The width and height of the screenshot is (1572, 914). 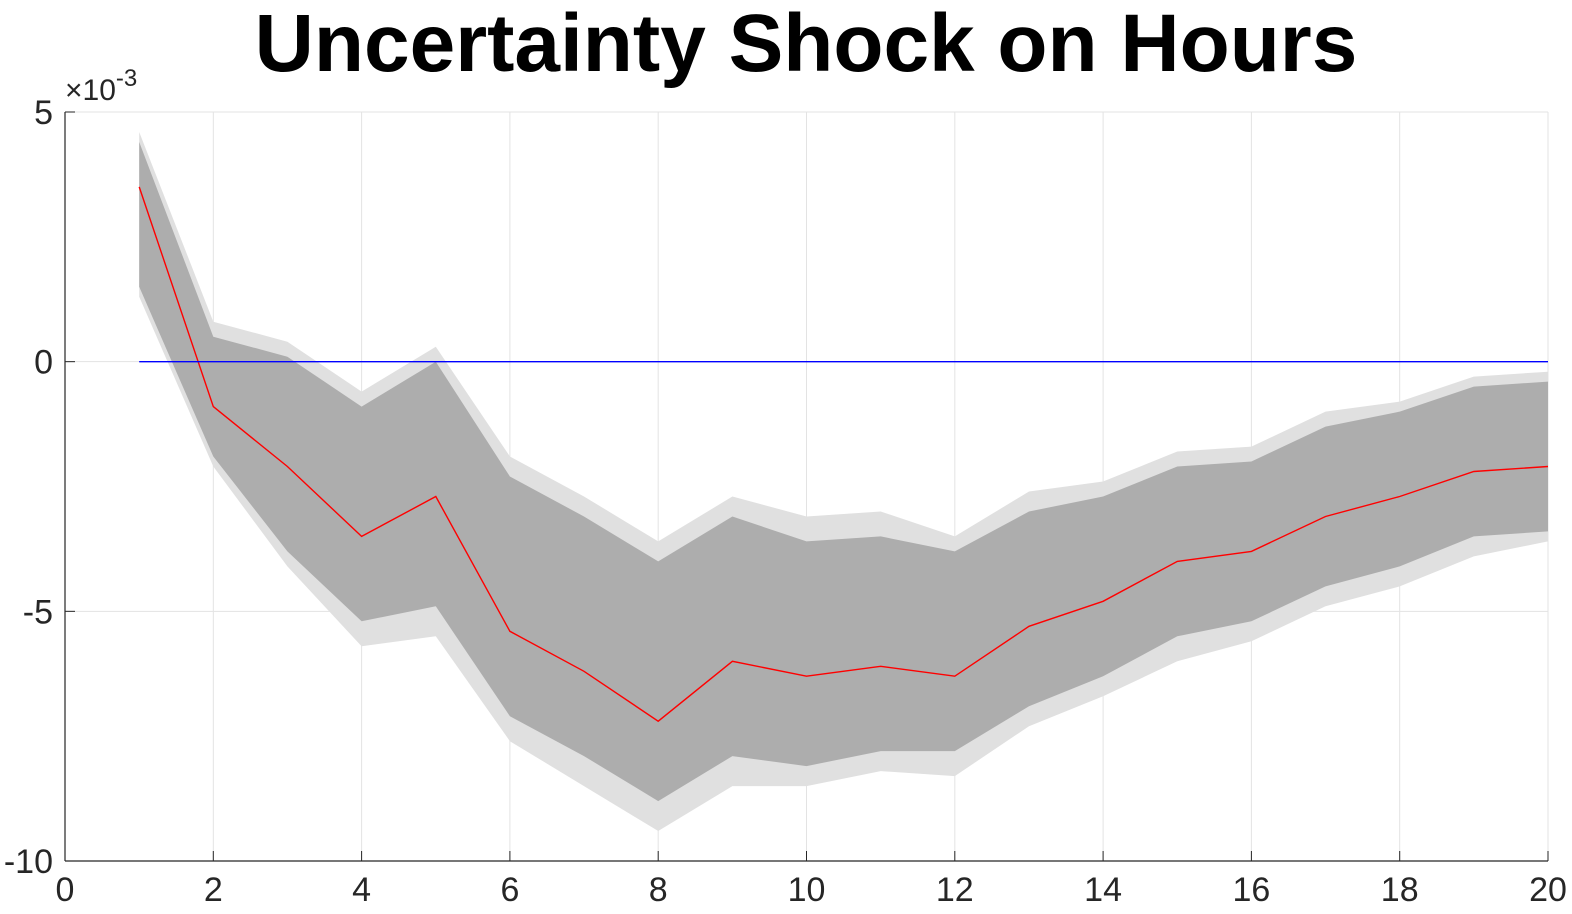 What do you see at coordinates (658, 890) in the screenshot?
I see `x-tick-label: 8` at bounding box center [658, 890].